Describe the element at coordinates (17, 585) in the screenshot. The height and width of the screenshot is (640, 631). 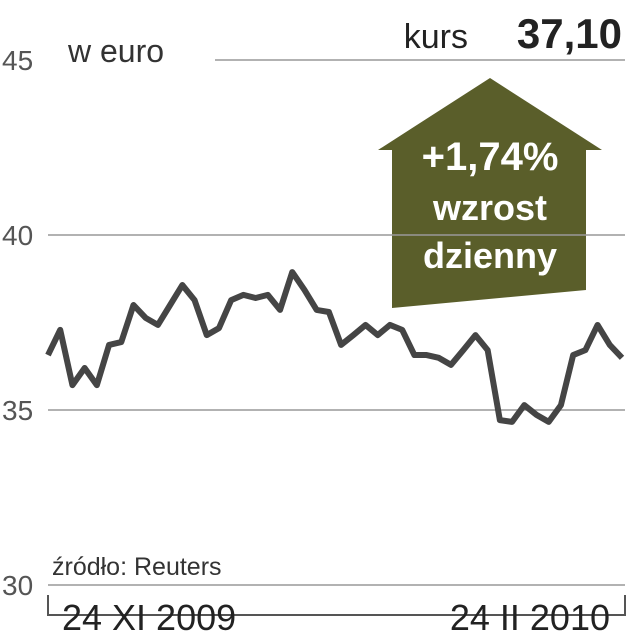
I see `y-tick-label: 30` at that location.